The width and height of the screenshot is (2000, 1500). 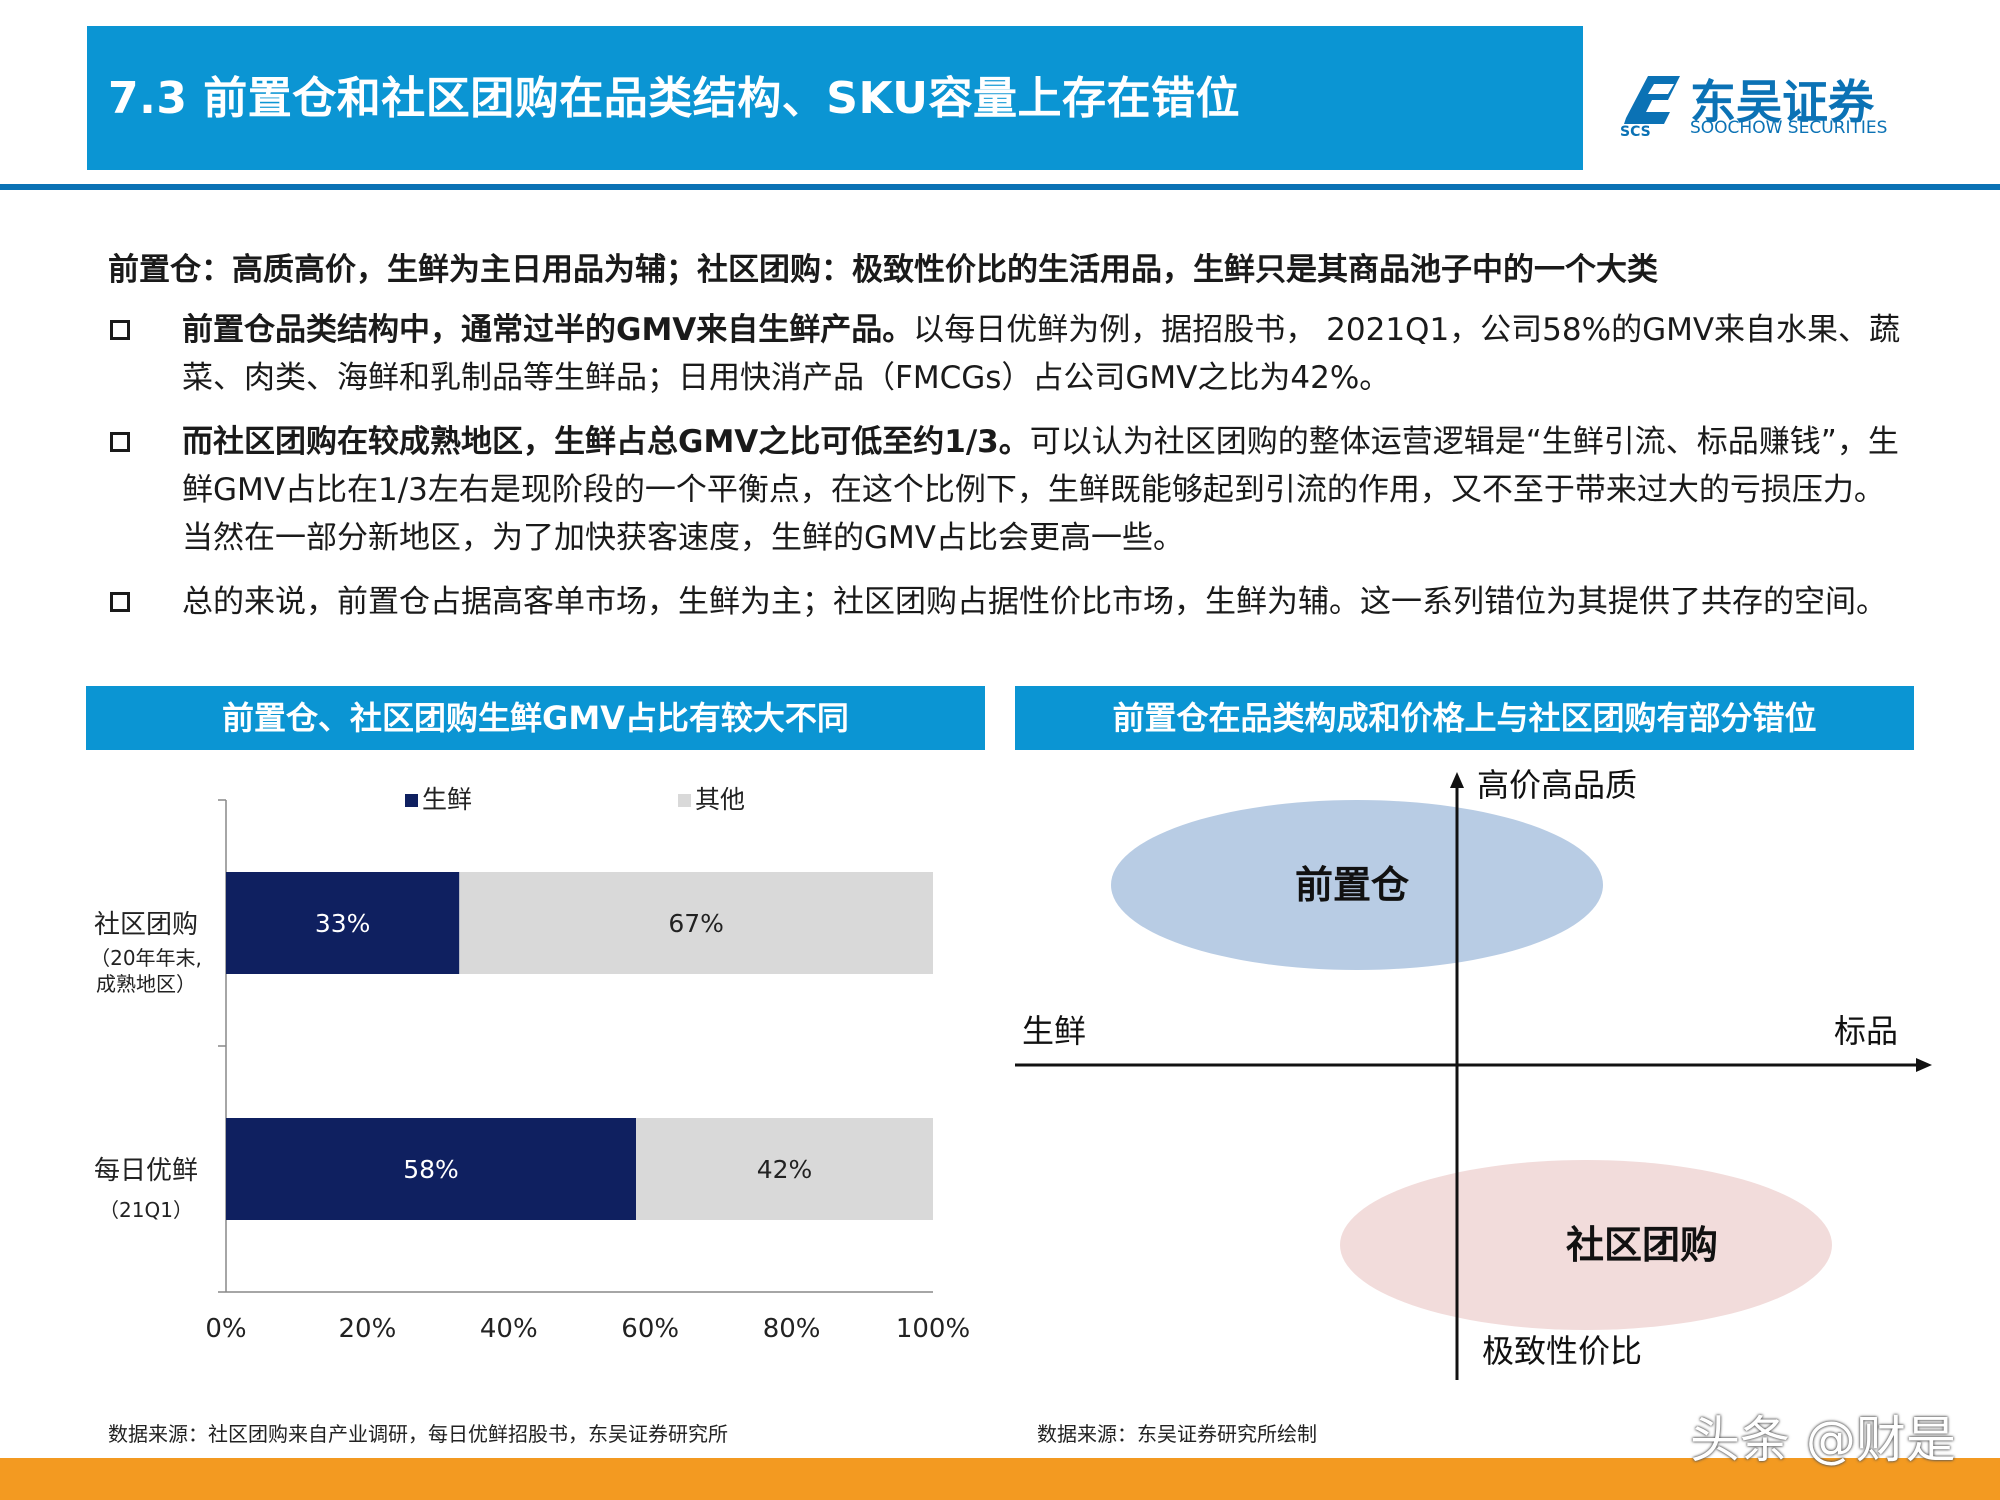 I want to click on logo-text-en: SOOCHOW SECURITIES, so click(x=1789, y=128).